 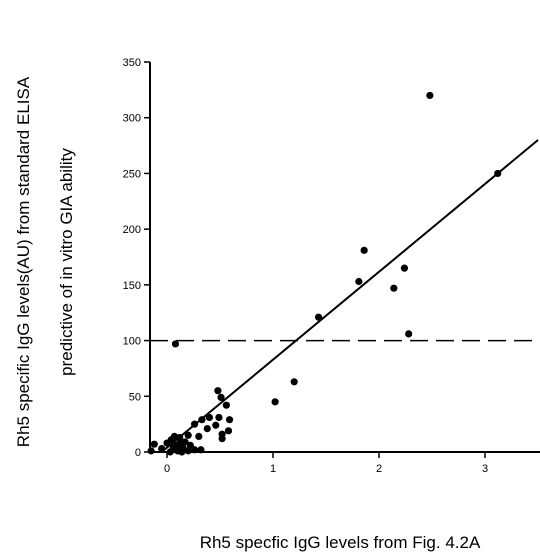 What do you see at coordinates (132, 174) in the screenshot?
I see `y-tick-label: 250` at bounding box center [132, 174].